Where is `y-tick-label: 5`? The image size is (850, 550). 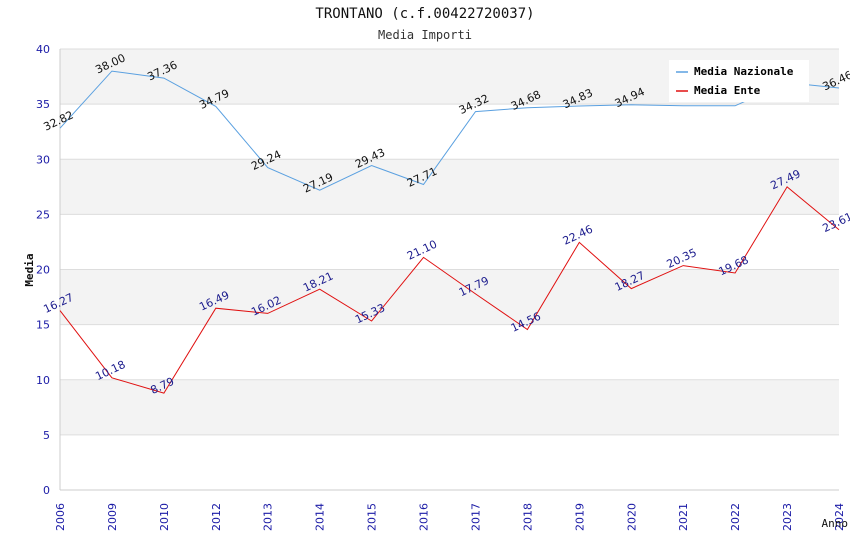 y-tick-label: 5 is located at coordinates (46, 435).